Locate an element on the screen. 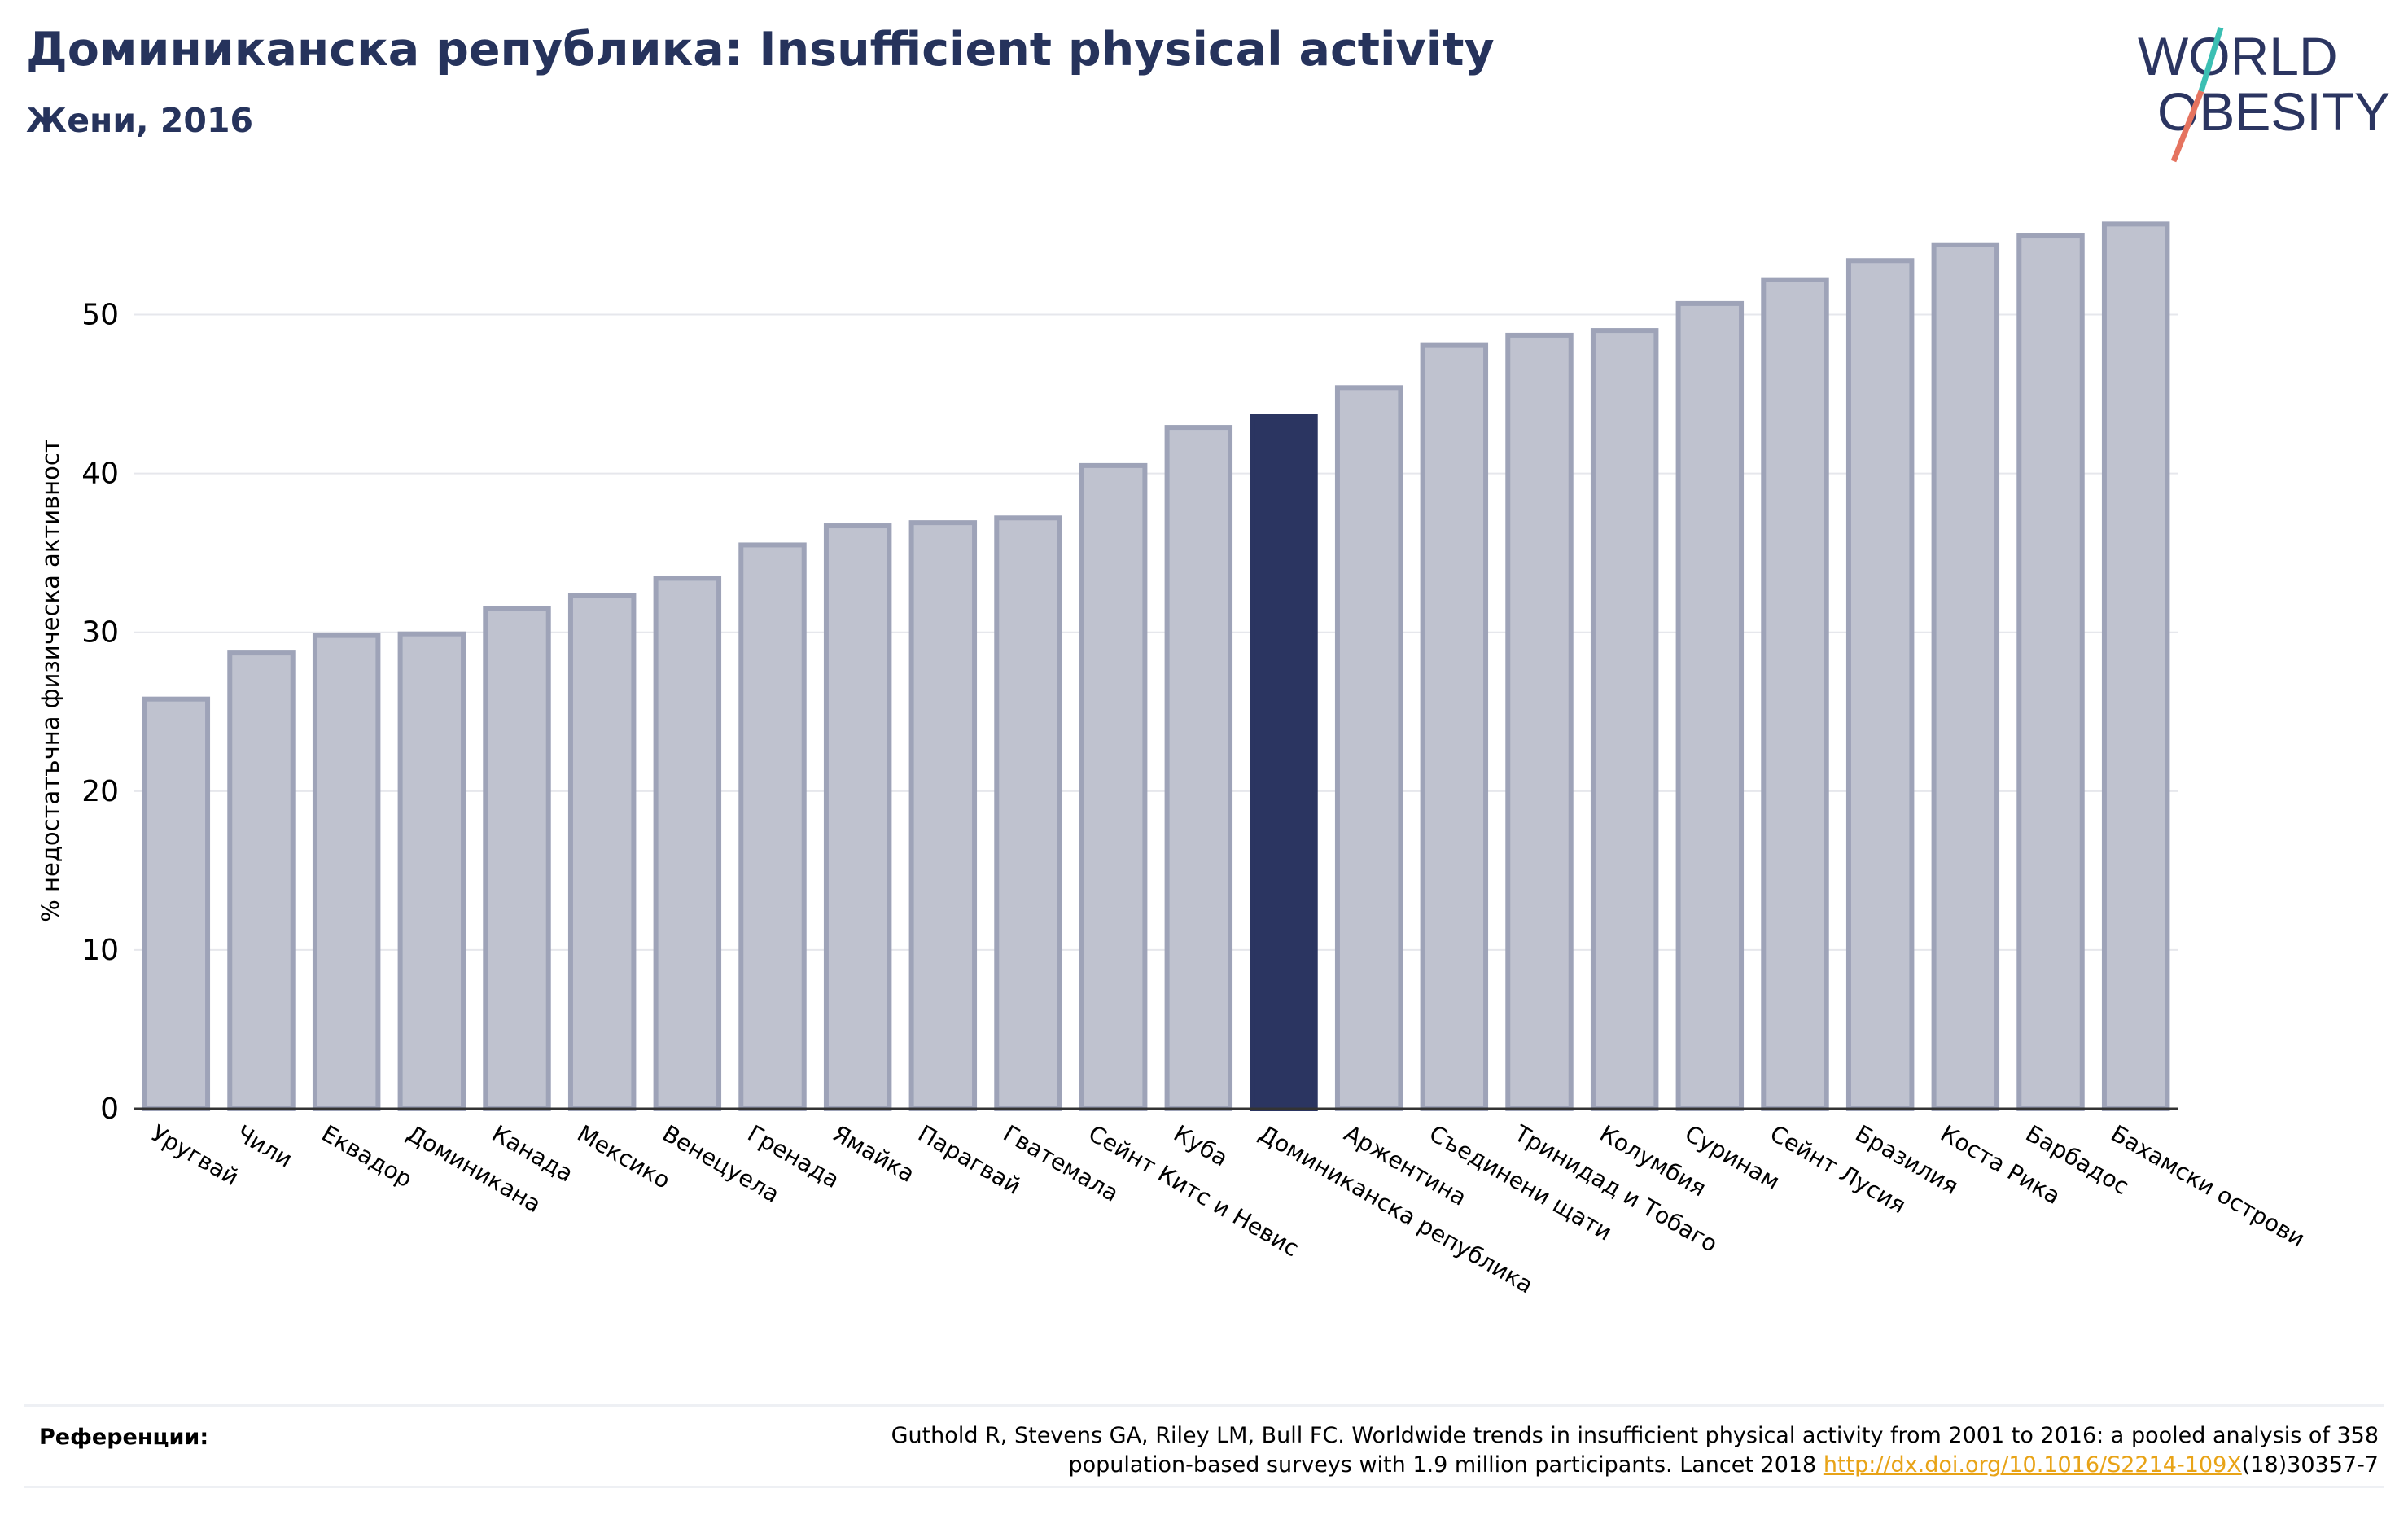  doi-link: http://dx.doi.org/10.1016/S2214-109X is located at coordinates (2032, 1465).